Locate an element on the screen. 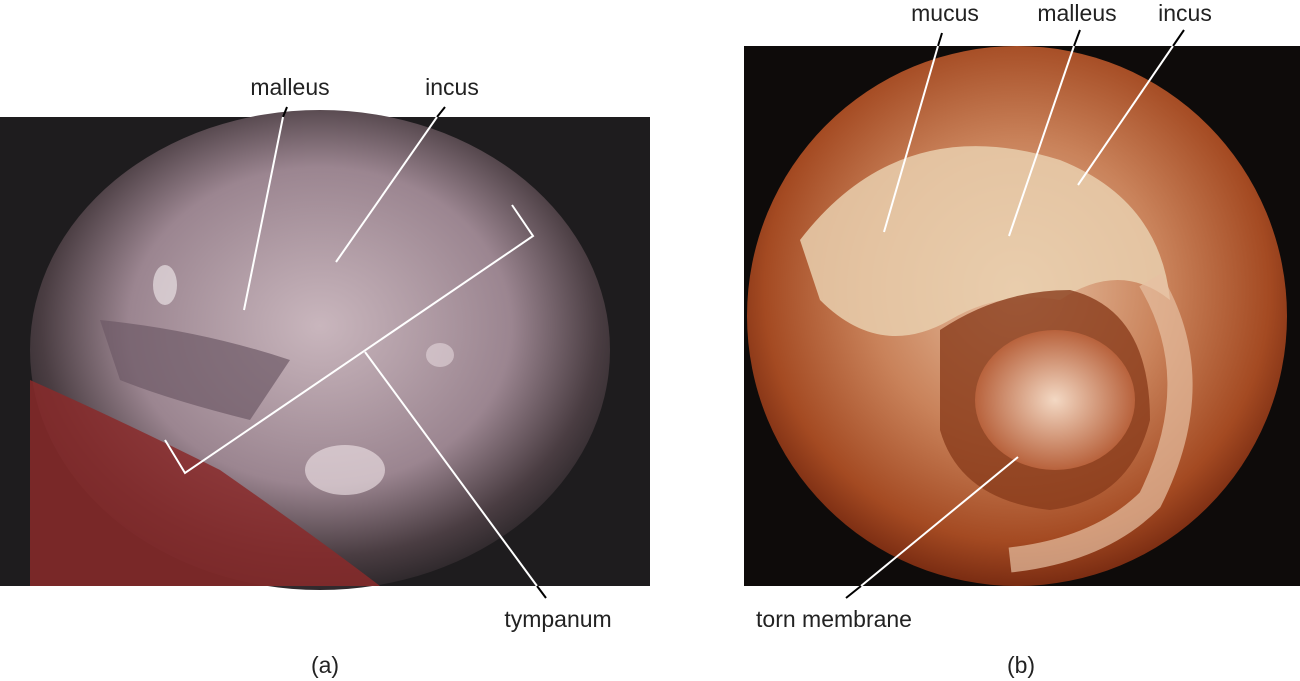 This screenshot has width=1300, height=681. label: tympanum is located at coordinates (557, 619).